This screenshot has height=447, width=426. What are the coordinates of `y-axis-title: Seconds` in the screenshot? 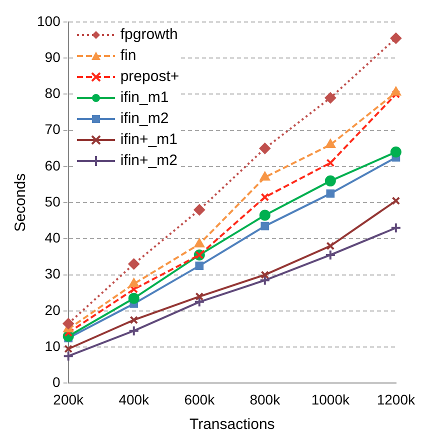 It's located at (21, 202).